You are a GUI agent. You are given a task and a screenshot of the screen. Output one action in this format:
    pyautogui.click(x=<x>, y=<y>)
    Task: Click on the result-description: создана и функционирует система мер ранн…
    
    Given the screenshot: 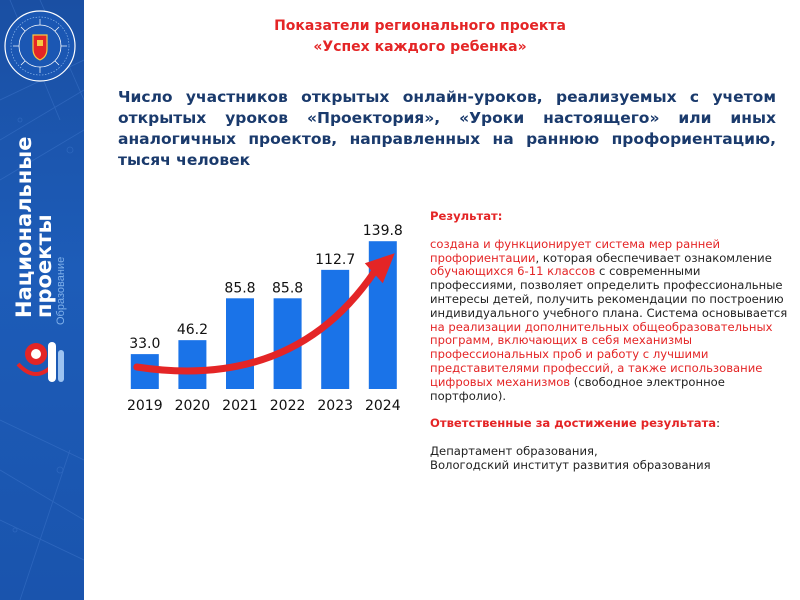 What is the action you would take?
    pyautogui.click(x=609, y=319)
    